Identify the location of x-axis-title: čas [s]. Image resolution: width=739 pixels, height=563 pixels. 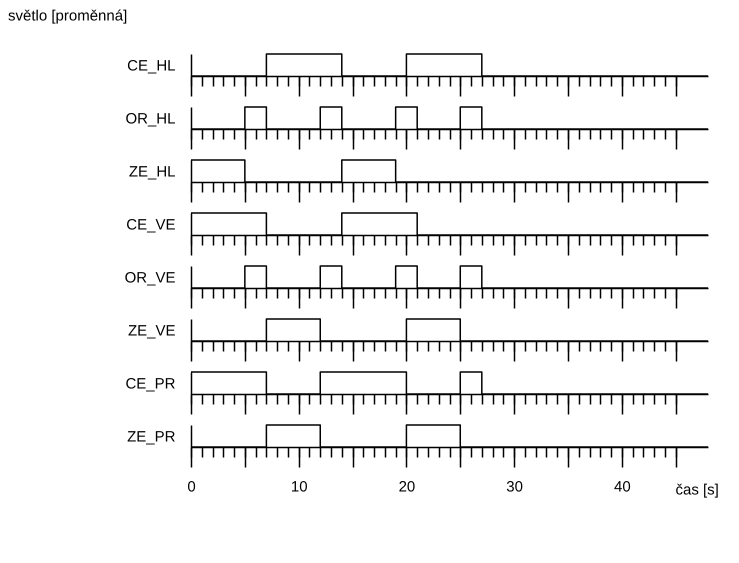
(697, 490).